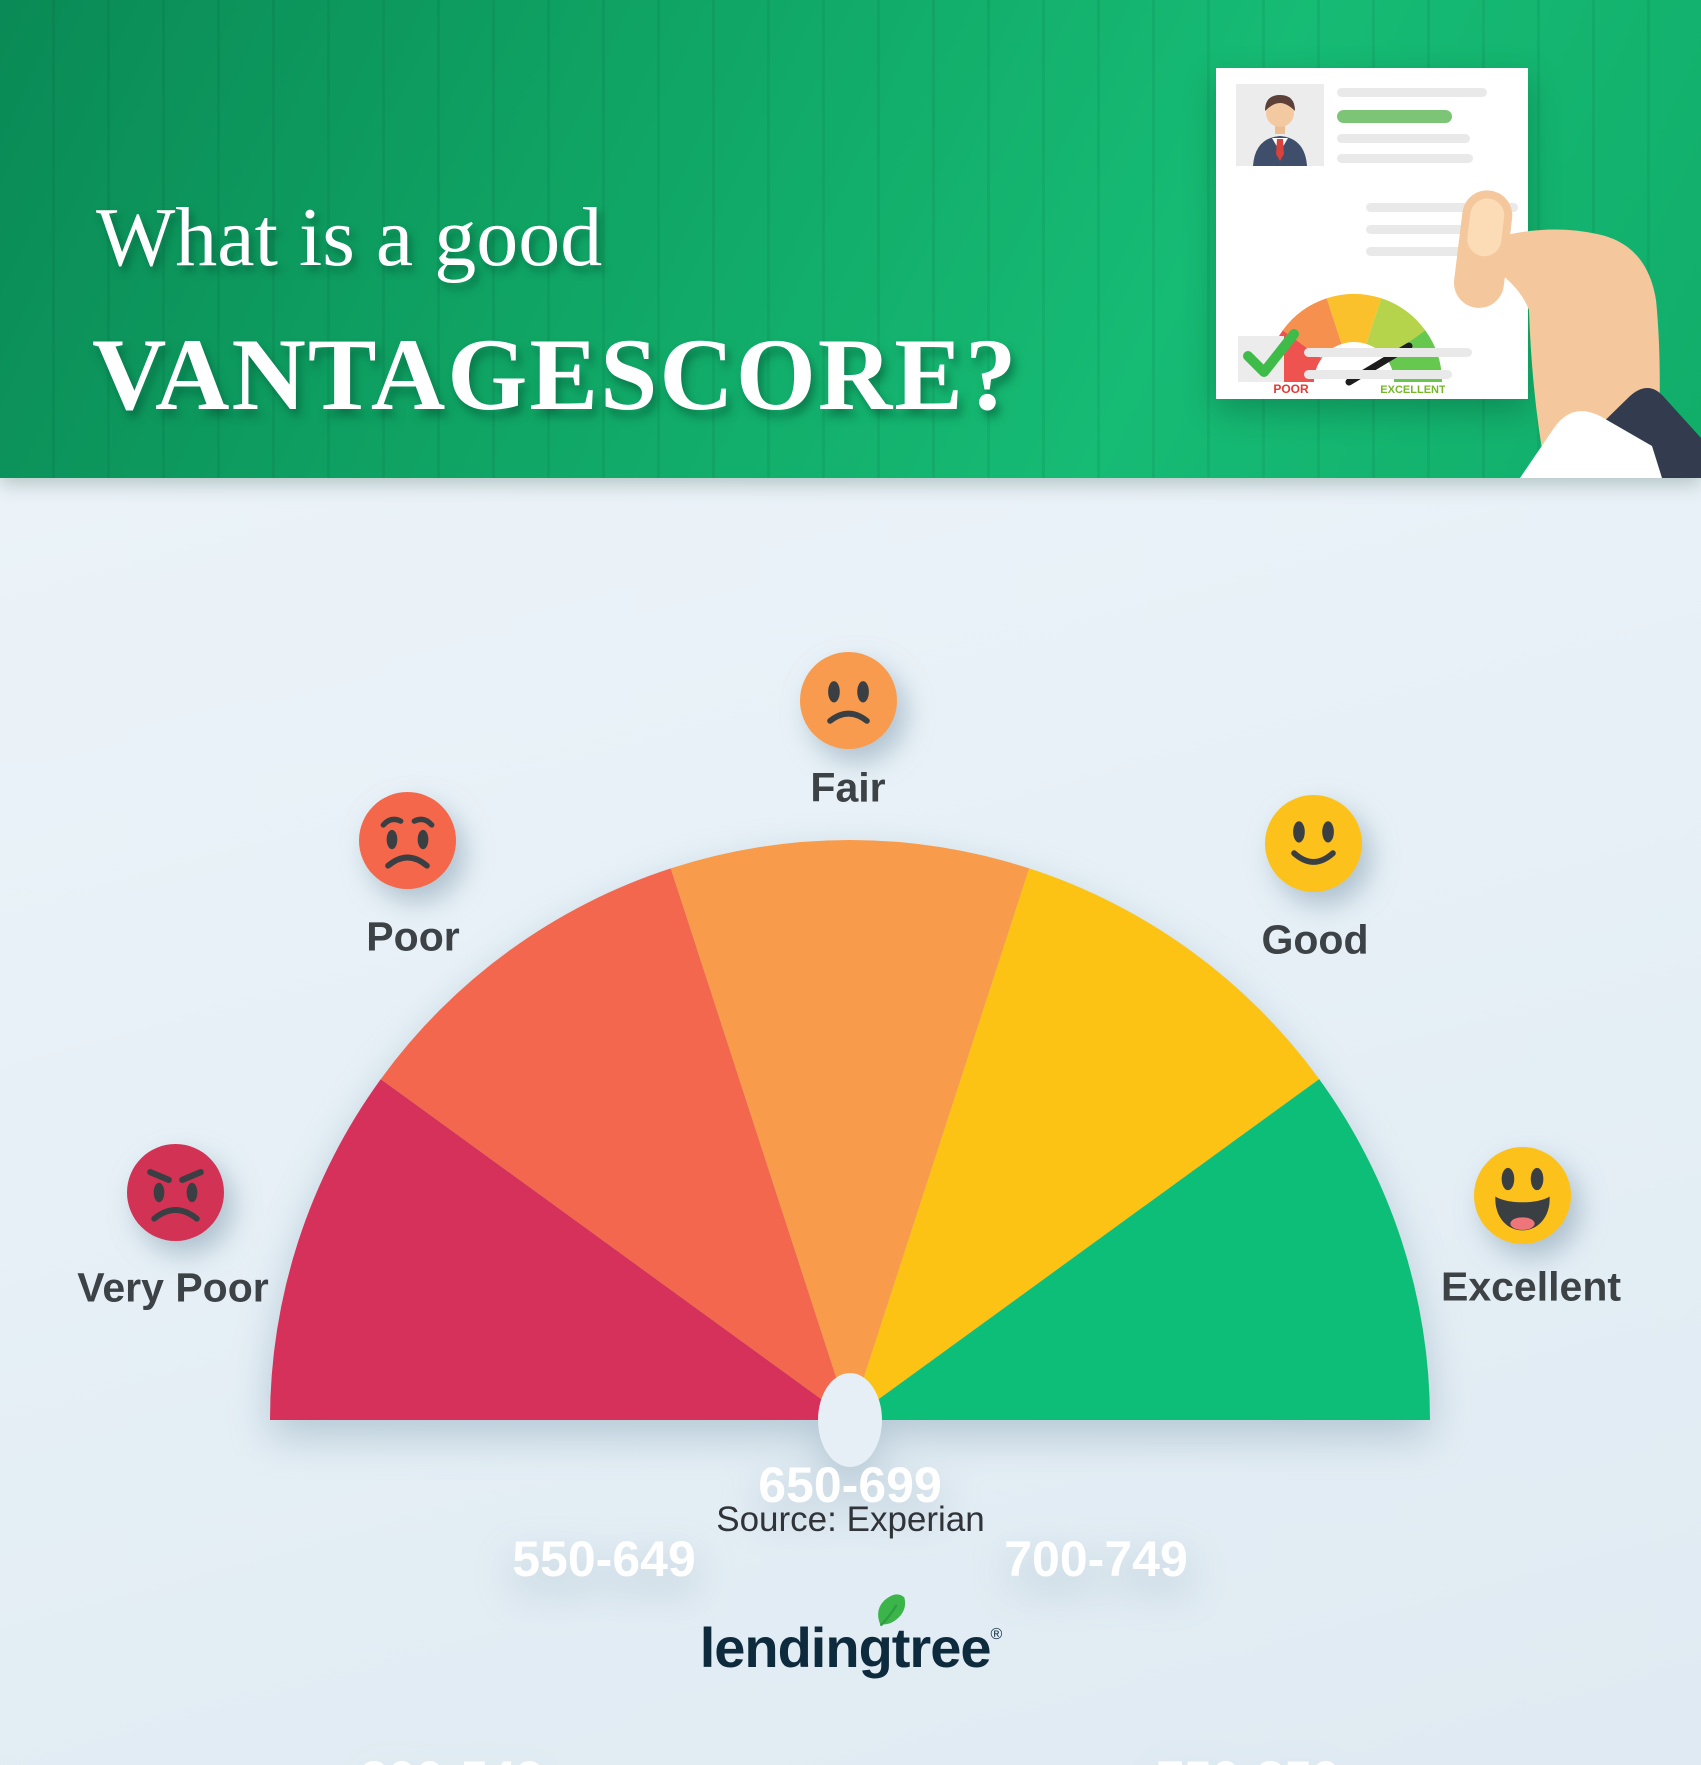 This screenshot has width=1701, height=1765. What do you see at coordinates (1522, 1195) in the screenshot?
I see `excellent-emoji-icon` at bounding box center [1522, 1195].